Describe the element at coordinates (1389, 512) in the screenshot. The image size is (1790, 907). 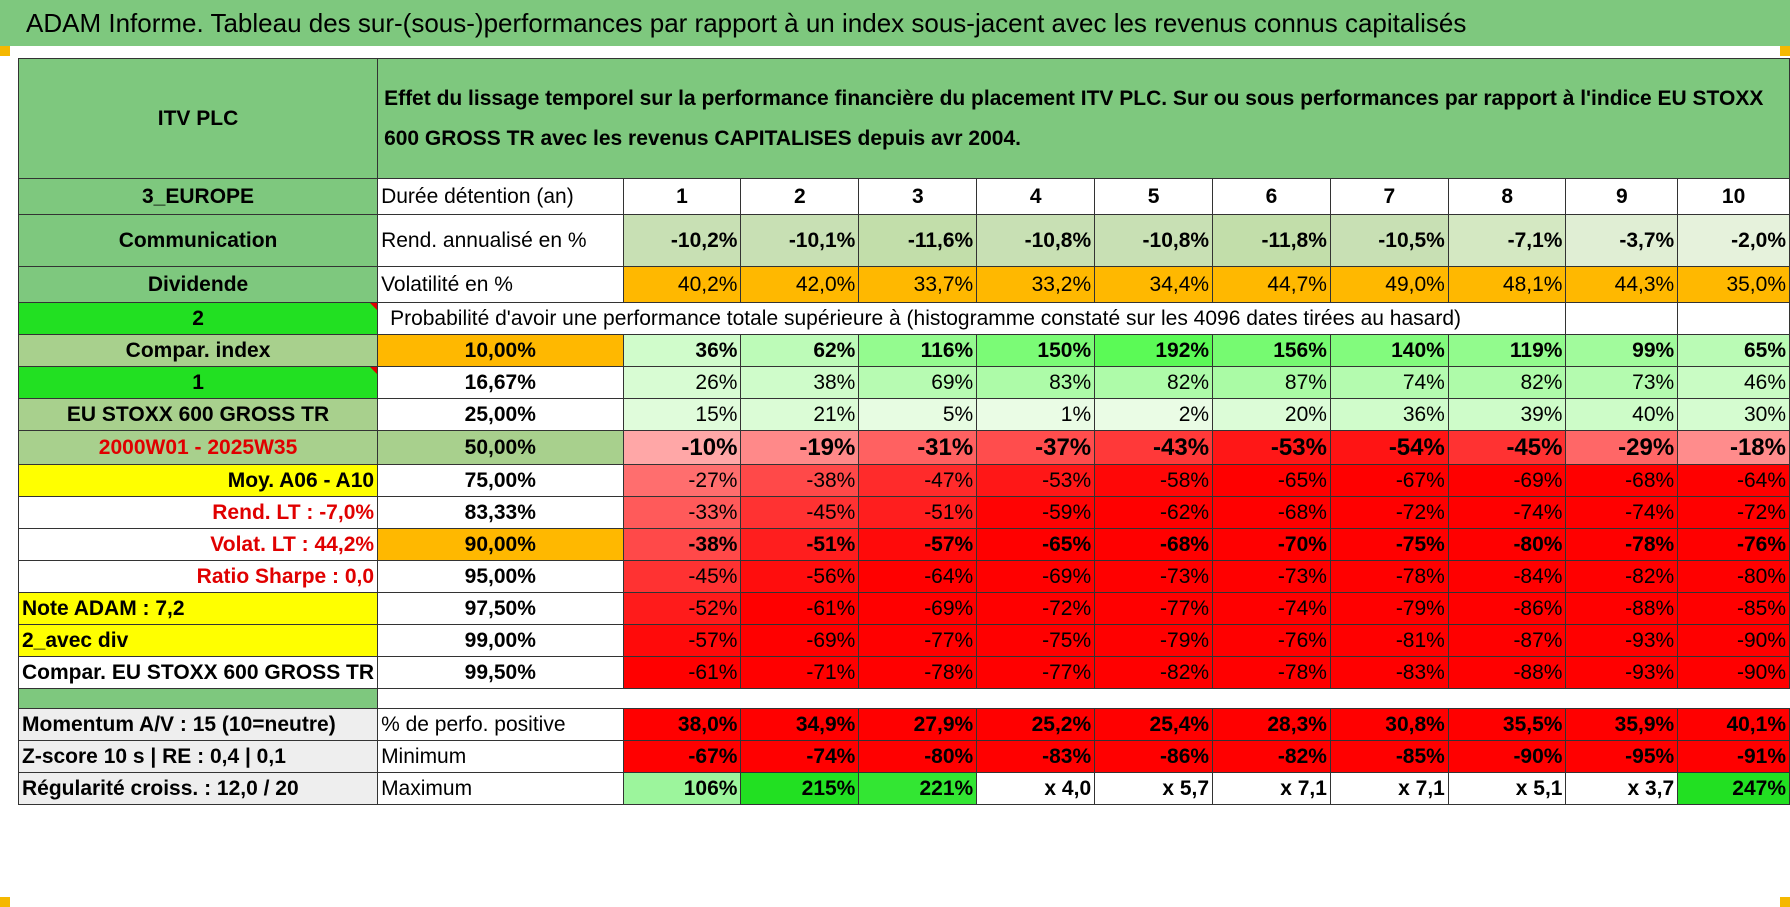
I see `quantile-value: -72%` at that location.